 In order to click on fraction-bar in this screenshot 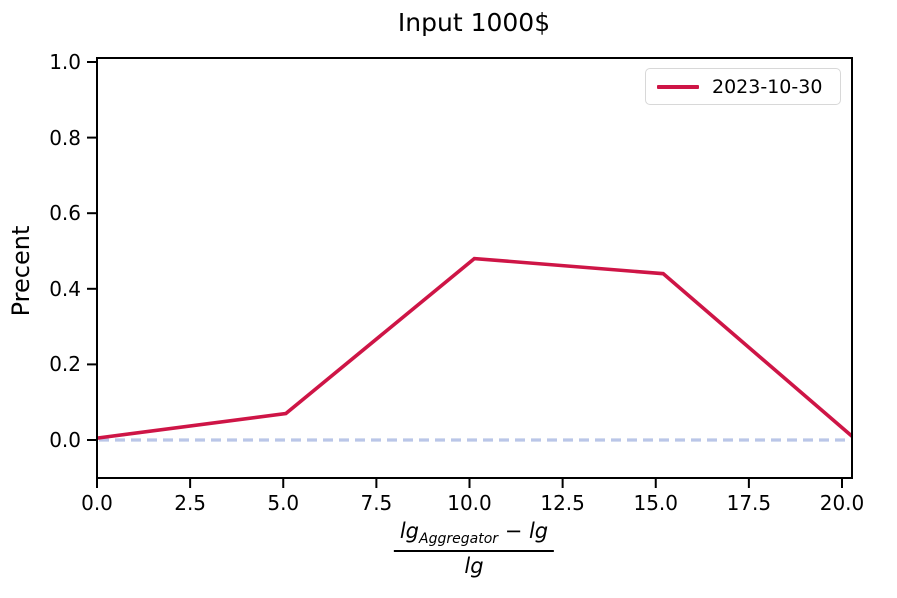, I will do `click(474, 550)`.